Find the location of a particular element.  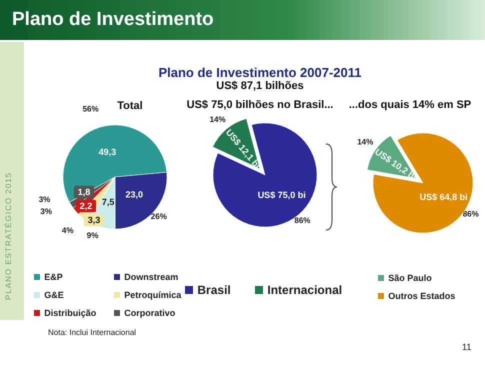

legend-label: E&P is located at coordinates (53, 277).